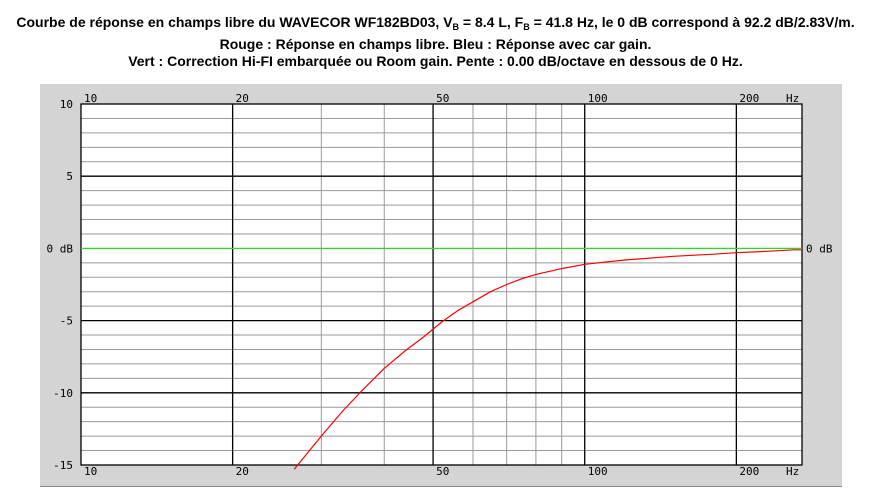 The image size is (871, 491). Describe the element at coordinates (441, 486) in the screenshot. I see `bottom-rule` at that location.